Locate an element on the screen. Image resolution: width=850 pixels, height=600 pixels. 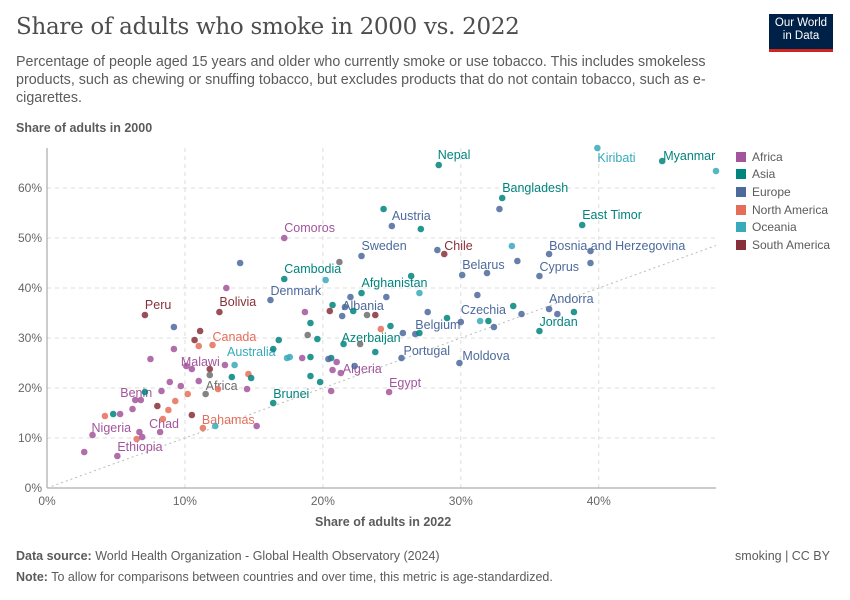
point-label: Bahamas is located at coordinates (228, 420).